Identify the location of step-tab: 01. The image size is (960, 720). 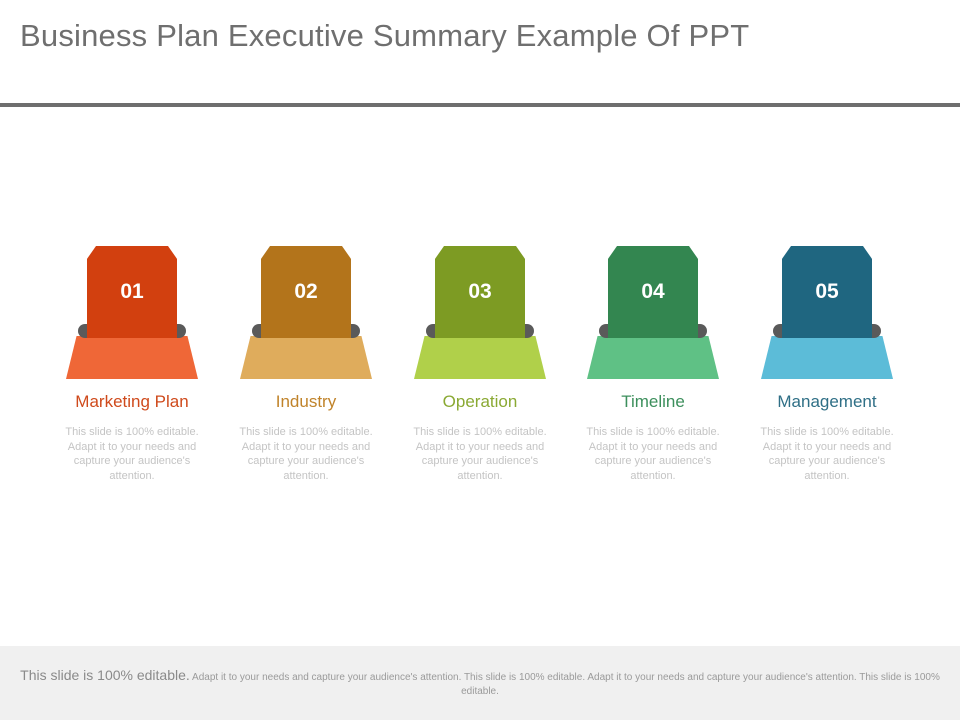
(132, 292).